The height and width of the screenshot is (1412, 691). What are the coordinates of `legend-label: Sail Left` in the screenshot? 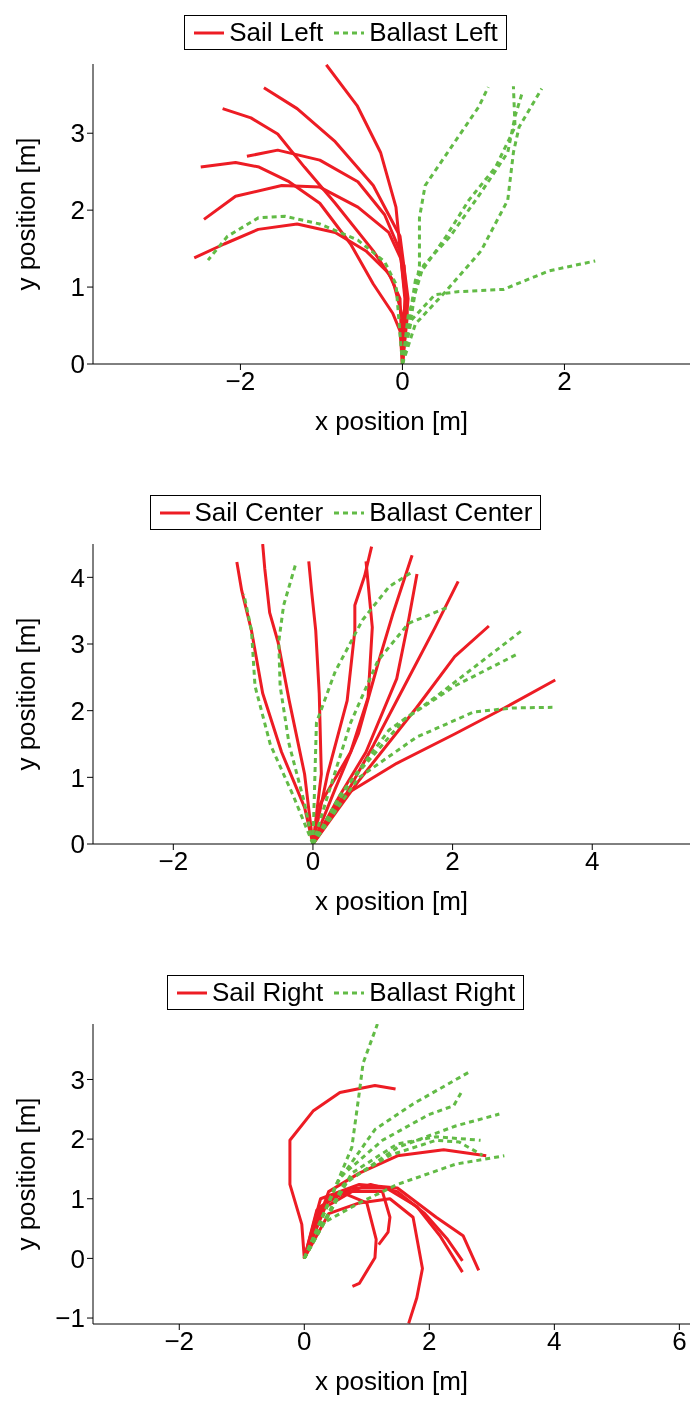 It's located at (276, 32).